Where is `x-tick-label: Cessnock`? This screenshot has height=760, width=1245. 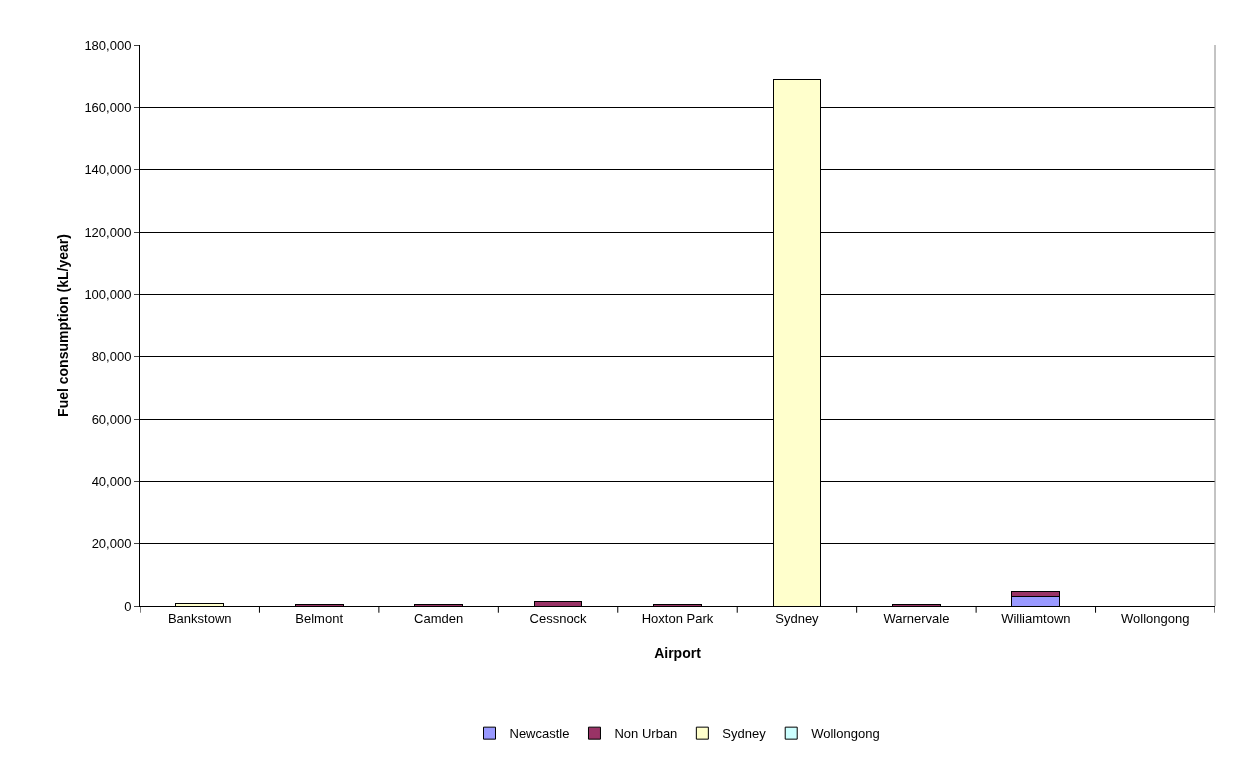
x-tick-label: Cessnock is located at coordinates (558, 618).